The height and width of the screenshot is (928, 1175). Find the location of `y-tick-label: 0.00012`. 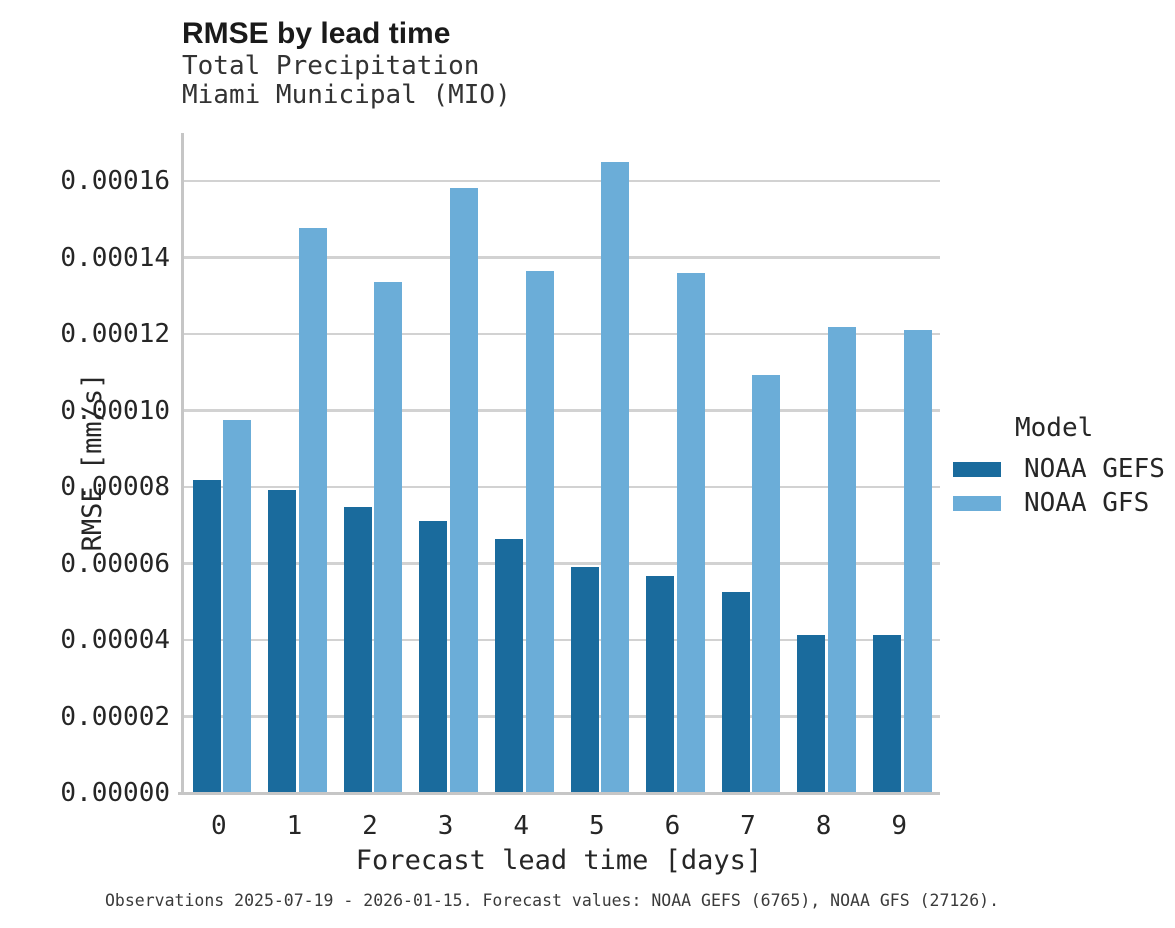

y-tick-label: 0.00012 is located at coordinates (115, 334).